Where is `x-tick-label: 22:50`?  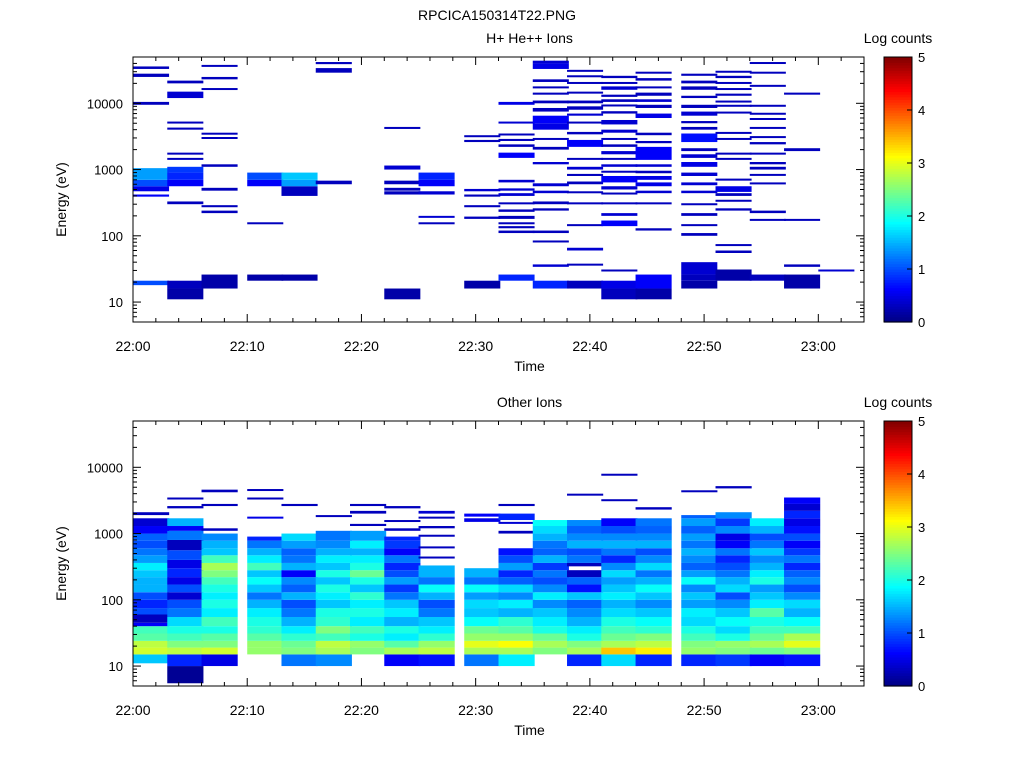
x-tick-label: 22:50 is located at coordinates (704, 346).